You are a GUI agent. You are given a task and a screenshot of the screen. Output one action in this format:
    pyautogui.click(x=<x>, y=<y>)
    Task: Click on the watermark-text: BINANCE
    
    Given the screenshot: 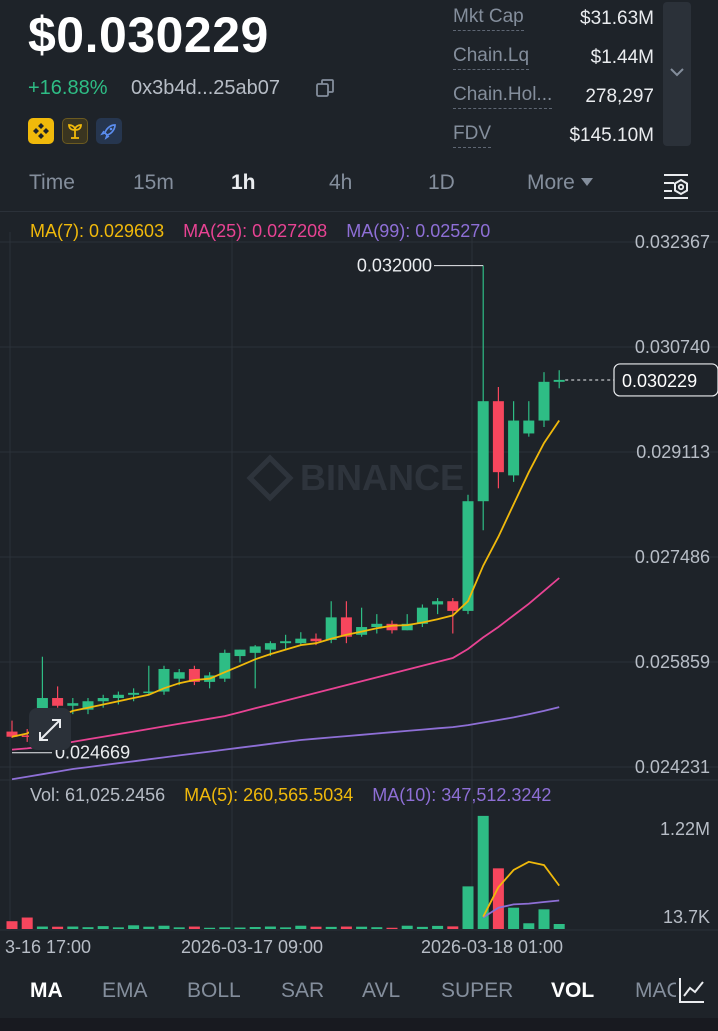 What is the action you would take?
    pyautogui.click(x=382, y=477)
    